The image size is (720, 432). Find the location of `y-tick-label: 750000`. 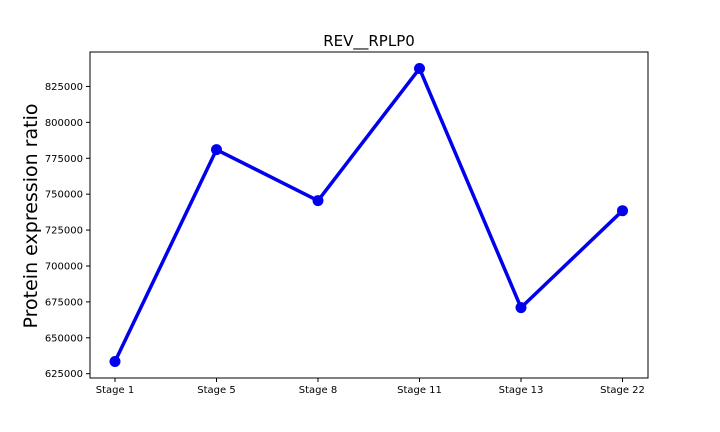

y-tick-label: 750000 is located at coordinates (64, 195).